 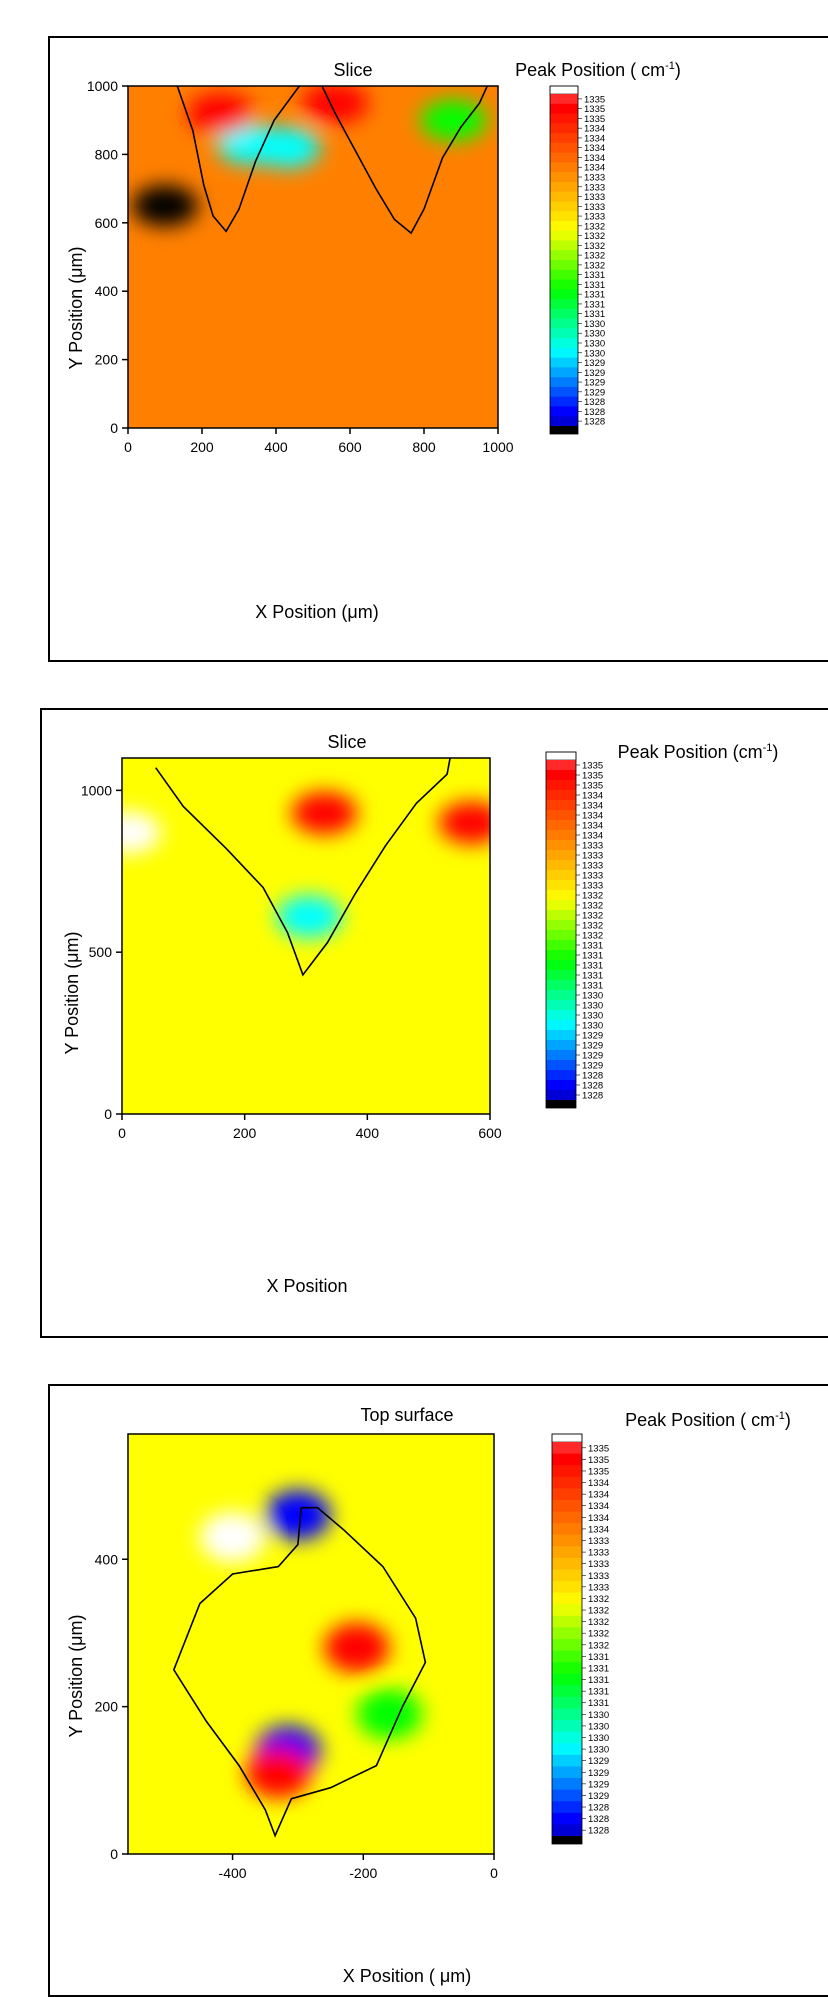 I want to click on x-tick-label: 600, so click(x=490, y=1133).